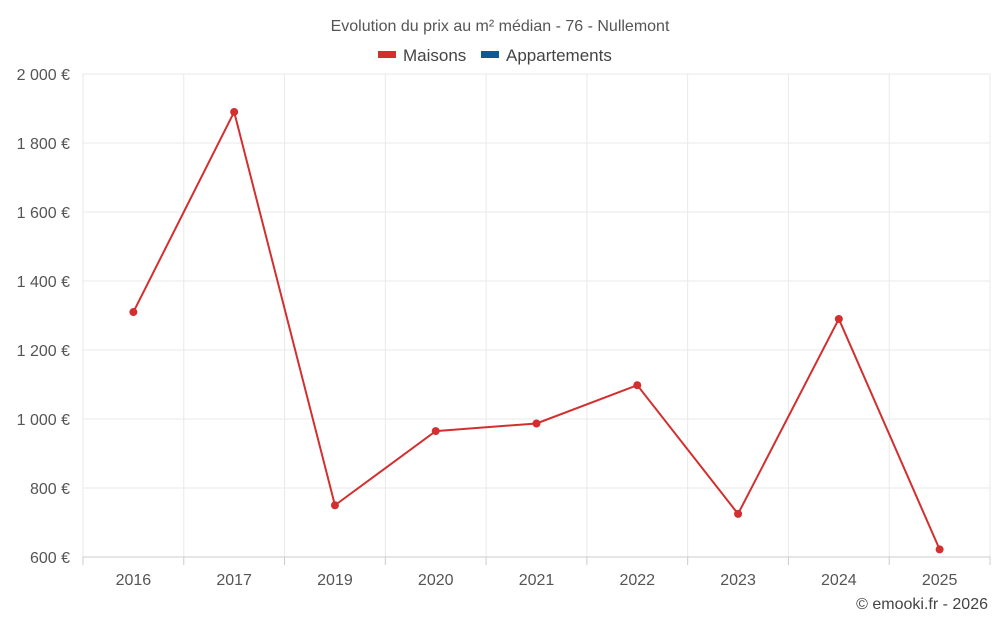 The height and width of the screenshot is (625, 1000). Describe the element at coordinates (434, 55) in the screenshot. I see `legend-label: Maisons` at that location.